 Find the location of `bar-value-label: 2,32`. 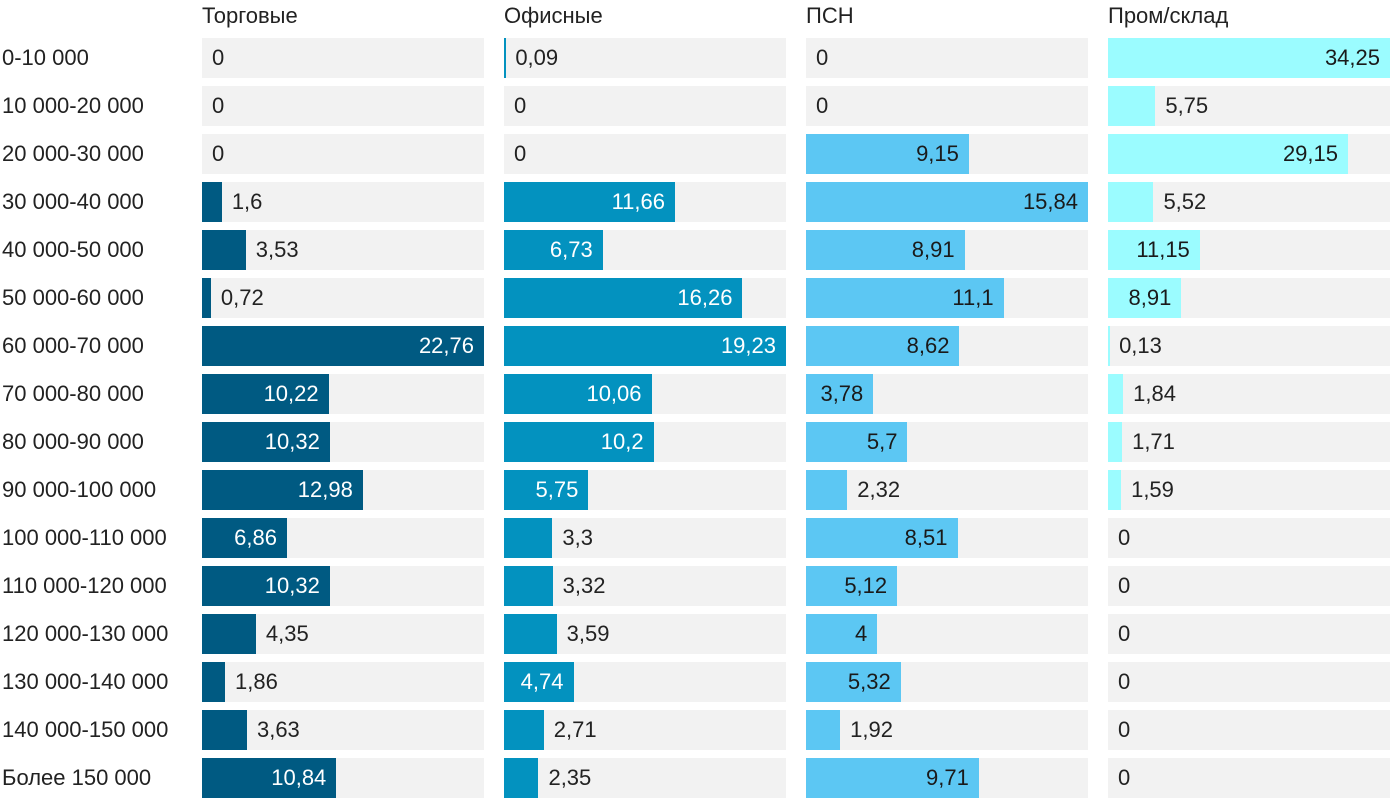

bar-value-label: 2,32 is located at coordinates (879, 489).